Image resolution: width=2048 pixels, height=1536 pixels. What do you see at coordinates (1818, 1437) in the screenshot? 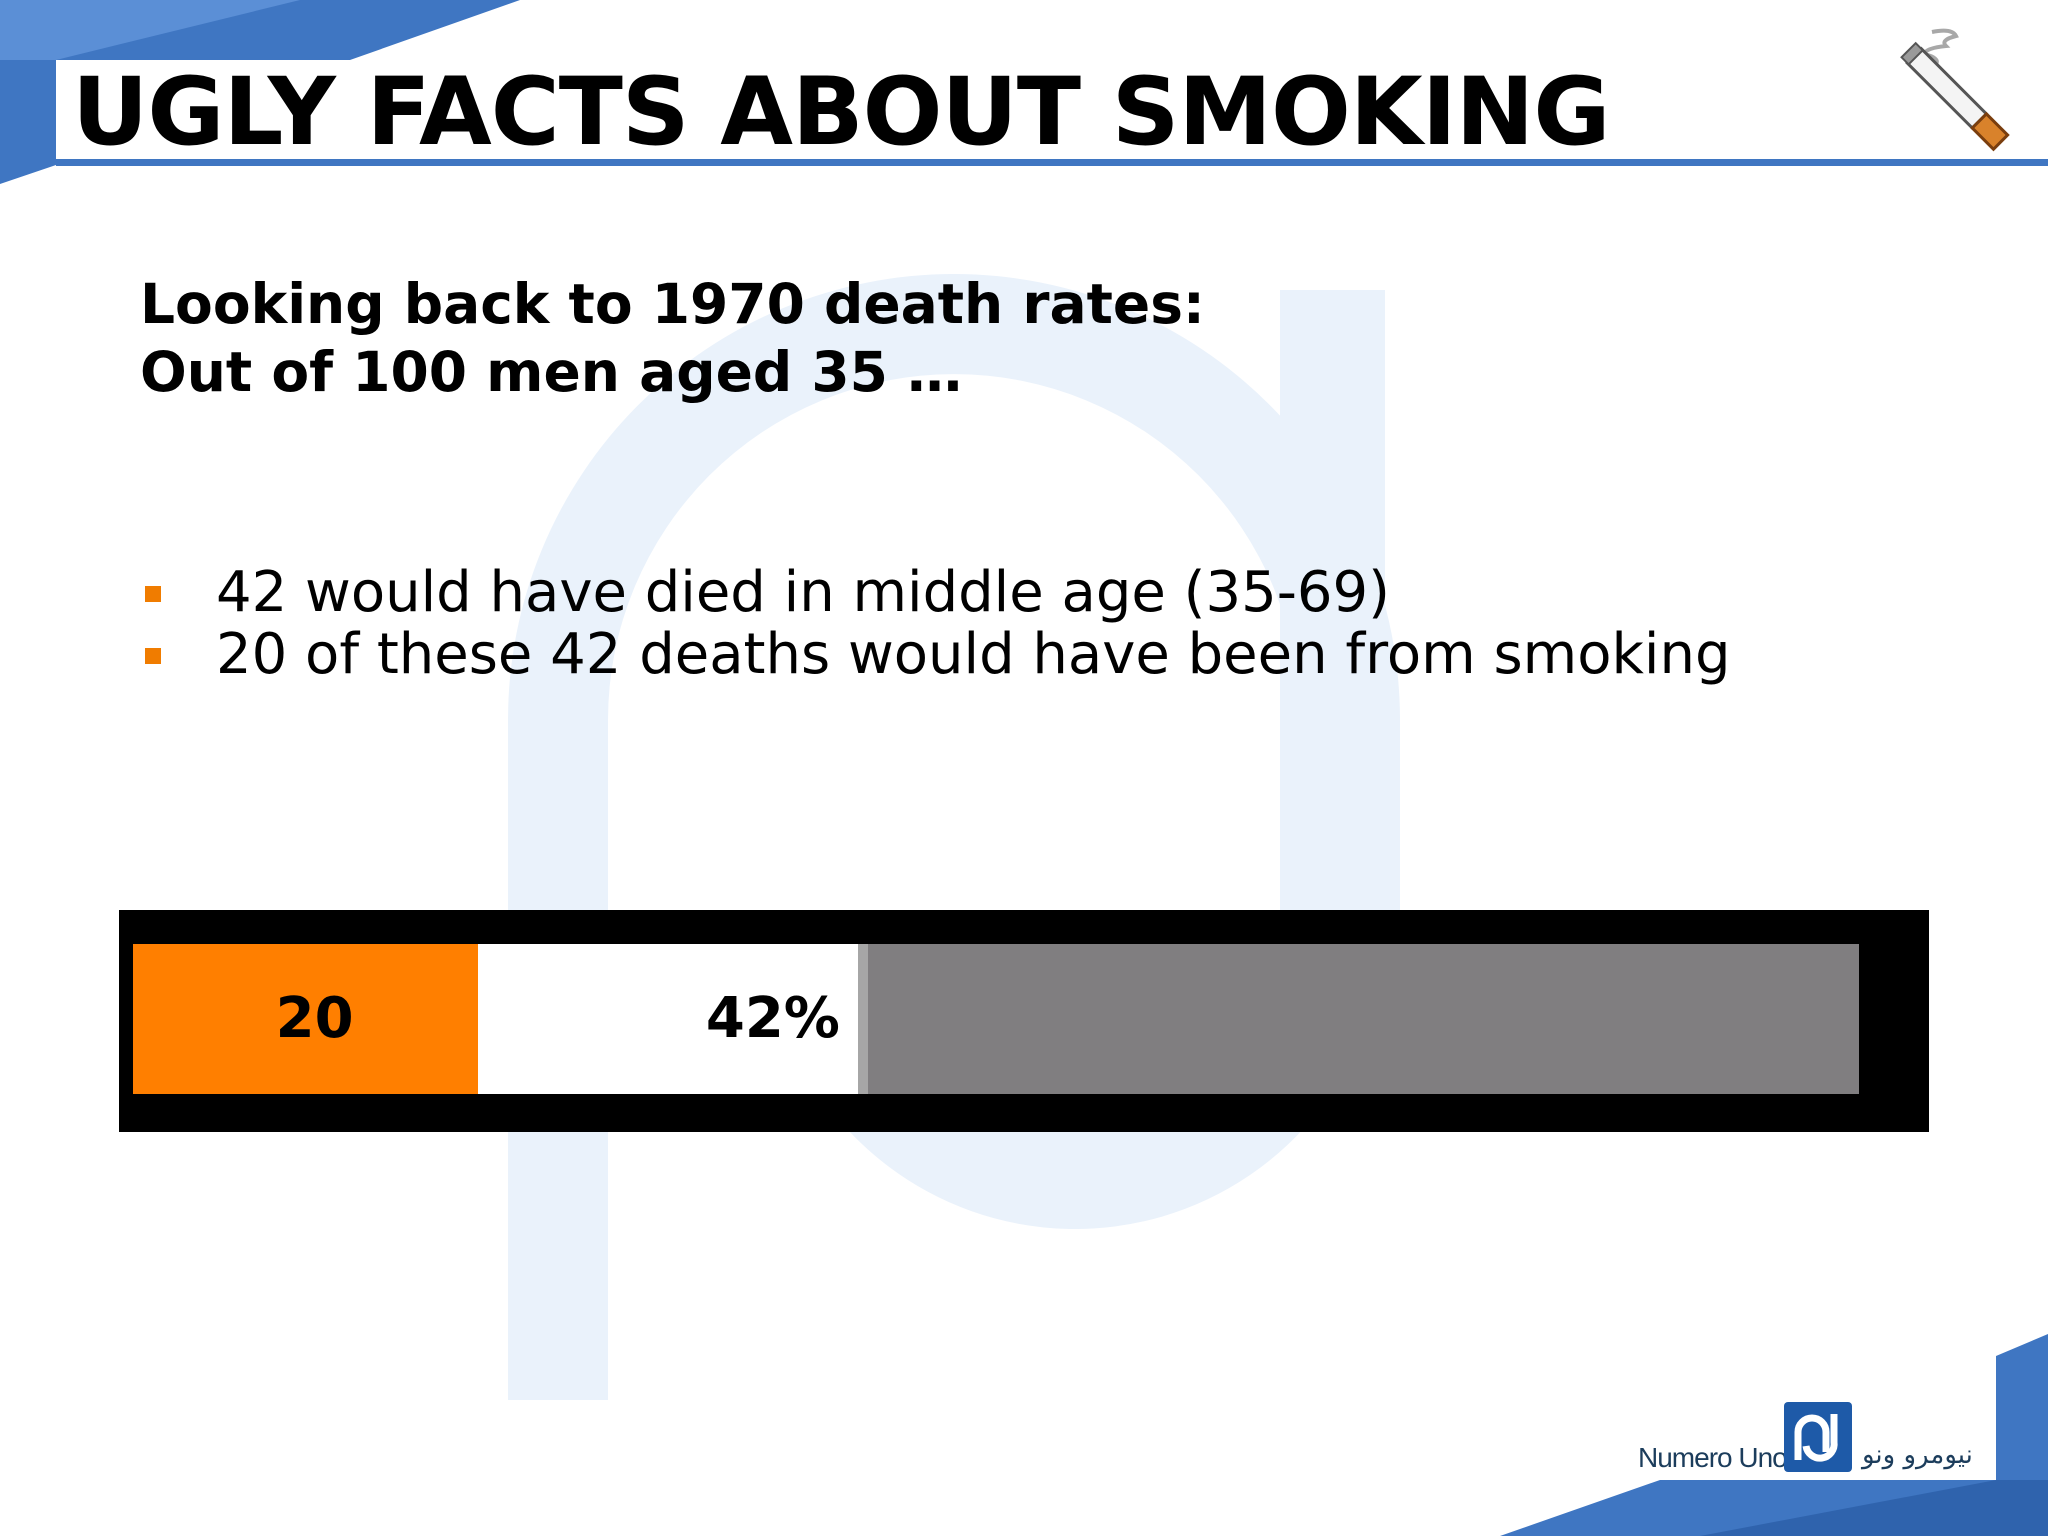
I see `numero-uno-logo-icon` at bounding box center [1818, 1437].